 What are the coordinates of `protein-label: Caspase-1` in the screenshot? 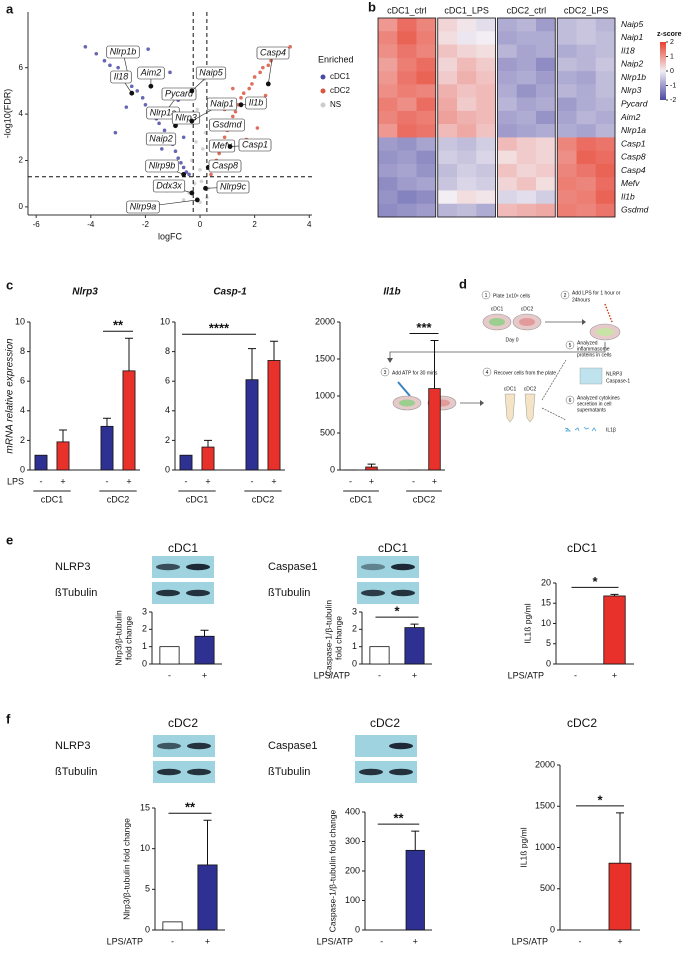 It's located at (618, 381).